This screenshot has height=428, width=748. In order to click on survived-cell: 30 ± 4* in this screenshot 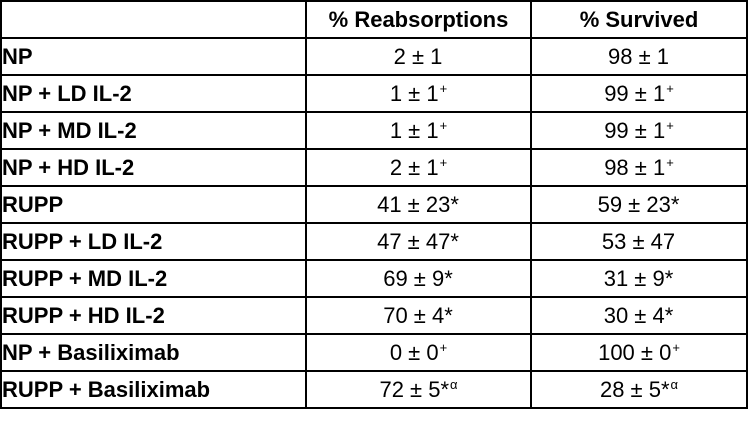, I will do `click(639, 315)`.